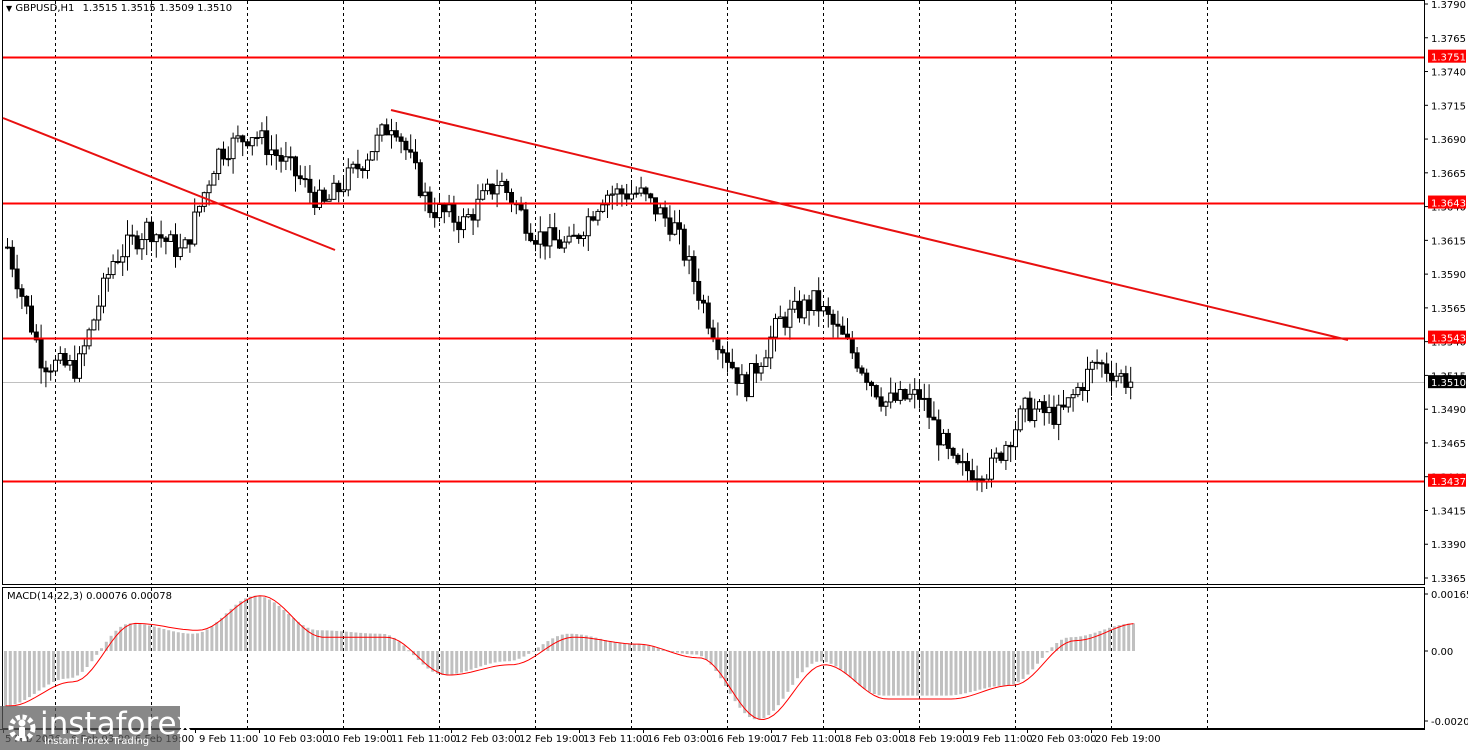 The height and width of the screenshot is (754, 1468). Describe the element at coordinates (157, 8) in the screenshot. I see `ohlc-values: 1.3515 1.3515 1.3509 1.3510` at that location.